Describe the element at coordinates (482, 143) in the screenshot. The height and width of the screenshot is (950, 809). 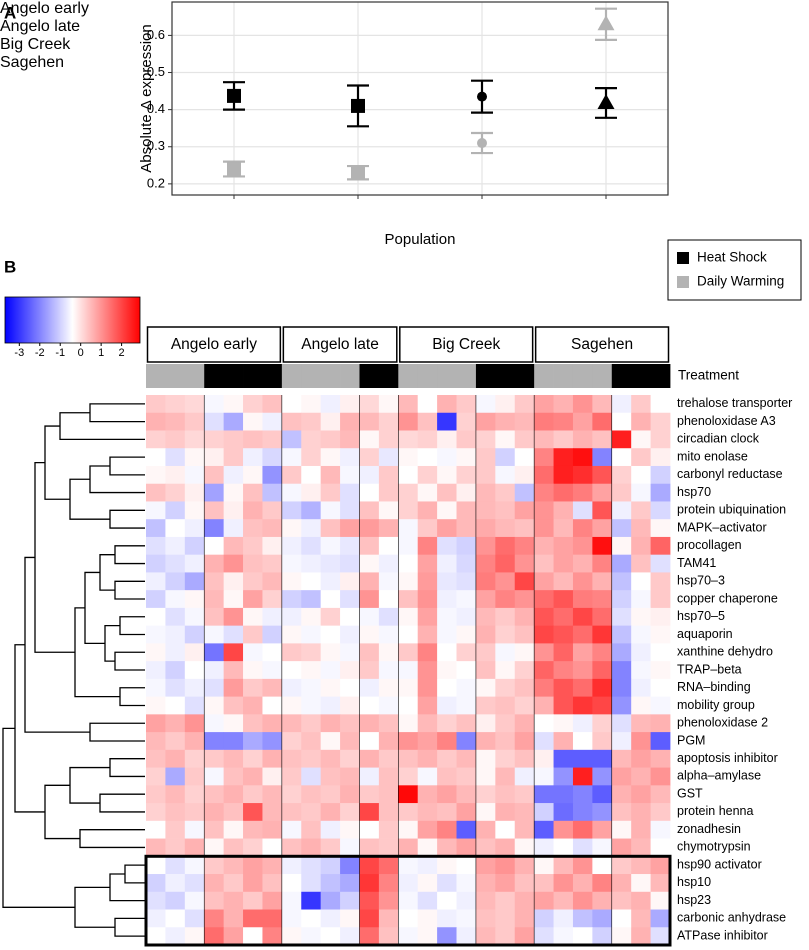
I see `point` at that location.